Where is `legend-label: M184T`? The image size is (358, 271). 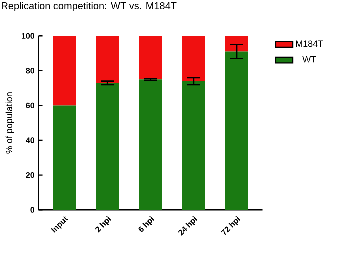
legend-label: M184T is located at coordinates (310, 44).